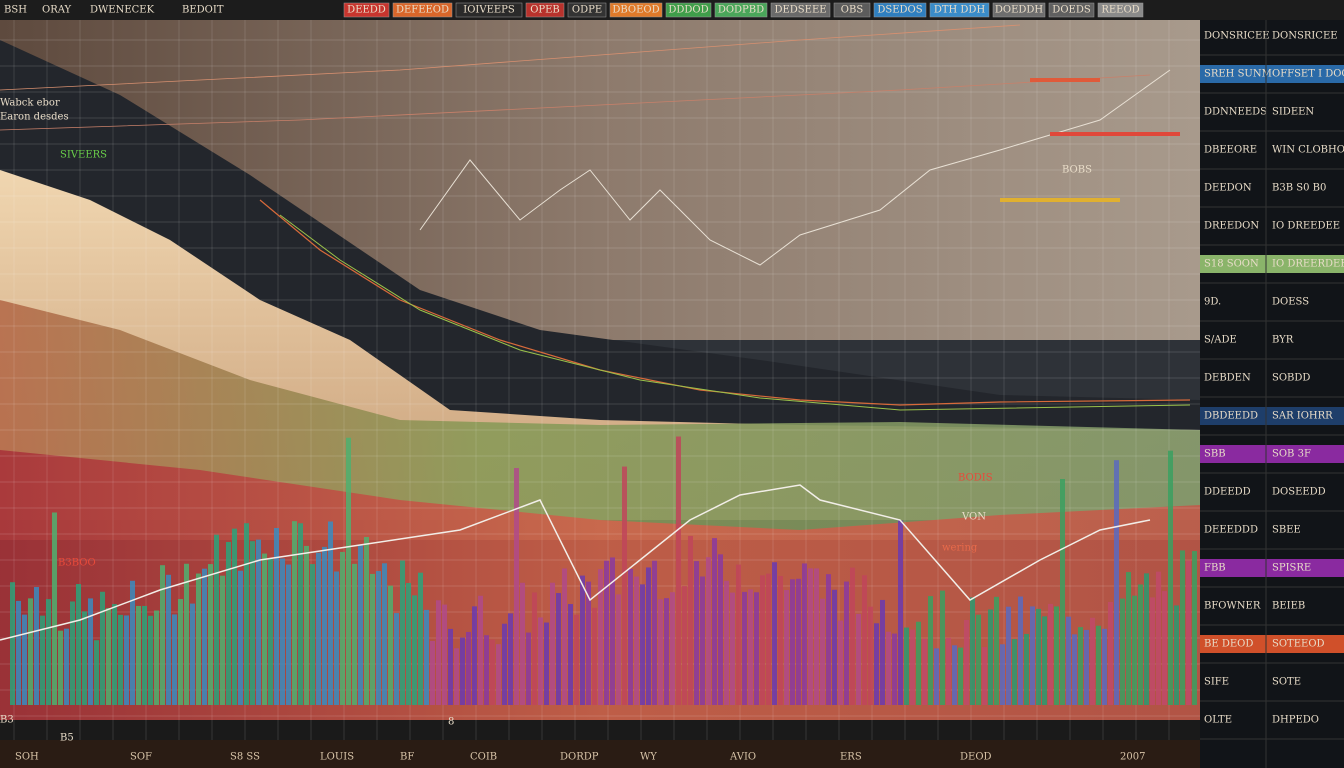  I want to click on toolbar-button: DBOEOD, so click(636, 10).